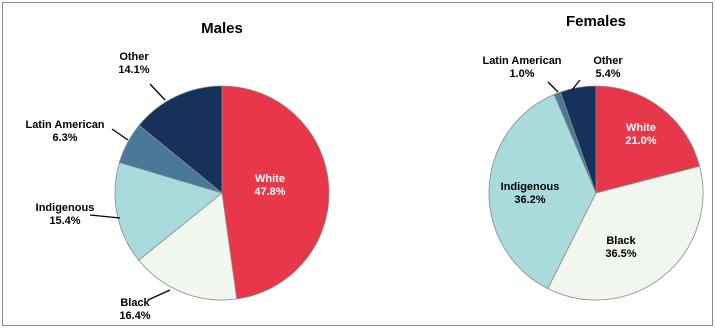 Image resolution: width=717 pixels, height=330 pixels. Describe the element at coordinates (64, 138) in the screenshot. I see `males-value-latin-american: 6.3%` at that location.